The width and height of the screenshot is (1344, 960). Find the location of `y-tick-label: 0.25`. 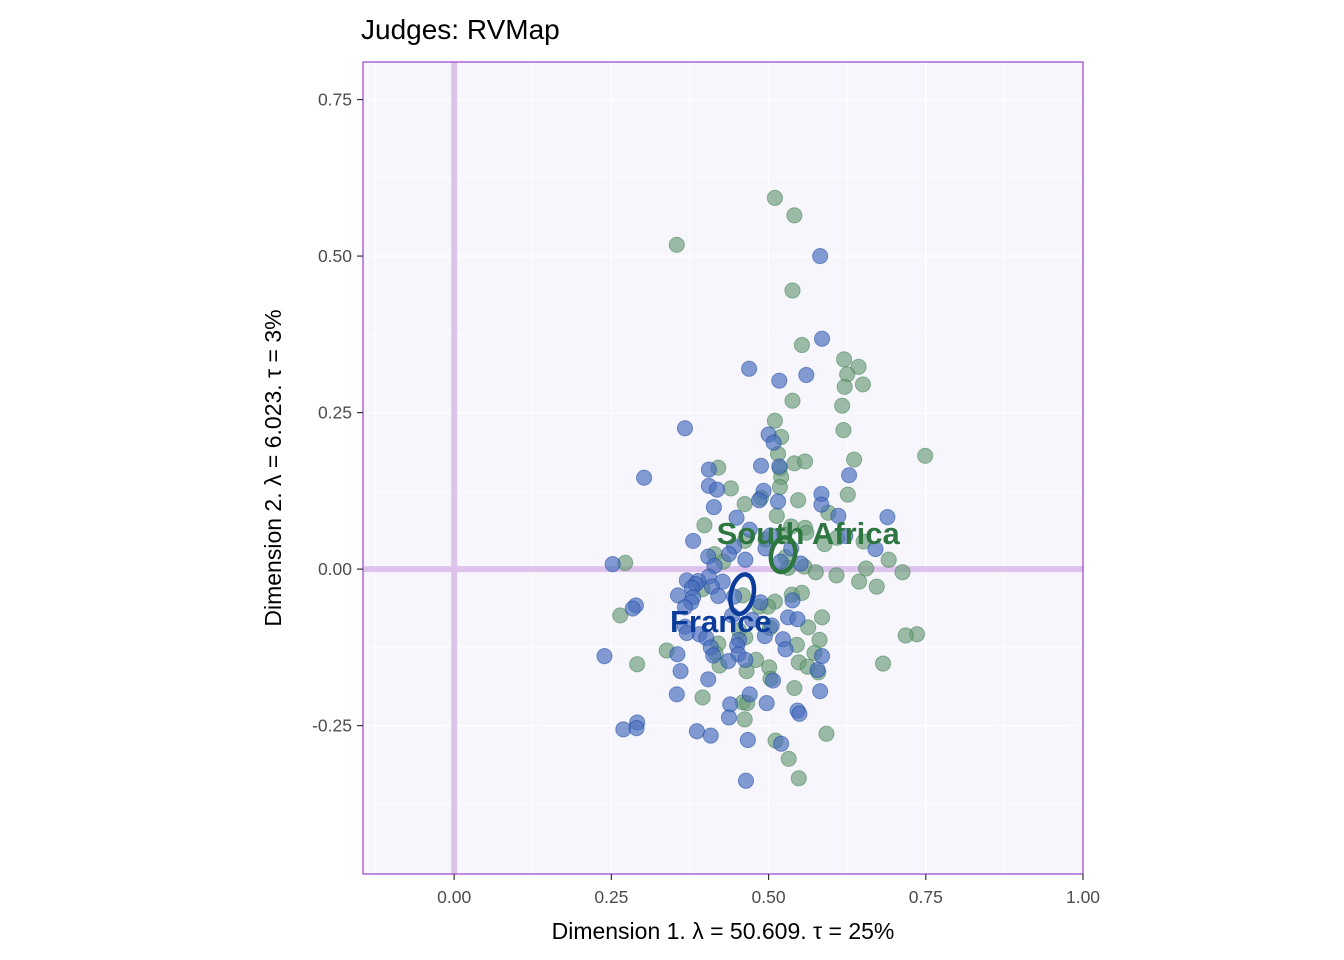

y-tick-label: 0.25 is located at coordinates (335, 413).